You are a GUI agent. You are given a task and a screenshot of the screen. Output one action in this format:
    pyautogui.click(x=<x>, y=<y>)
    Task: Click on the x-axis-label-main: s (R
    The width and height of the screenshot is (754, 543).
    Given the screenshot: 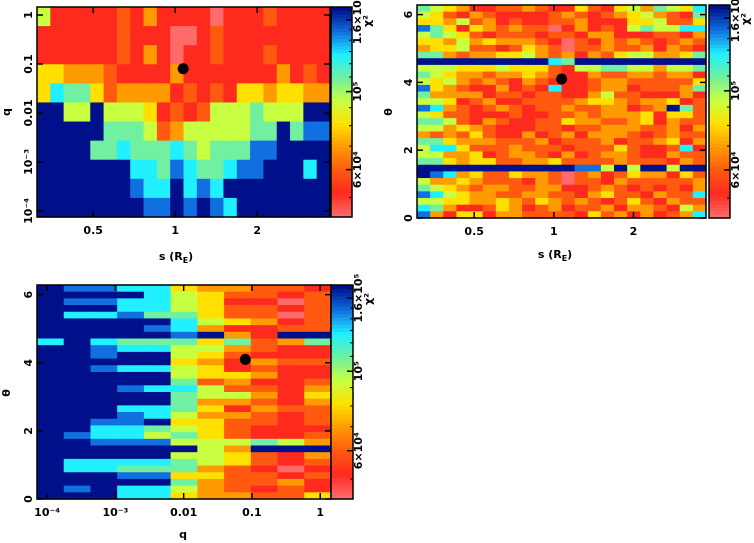 What is the action you would take?
    pyautogui.click(x=550, y=254)
    